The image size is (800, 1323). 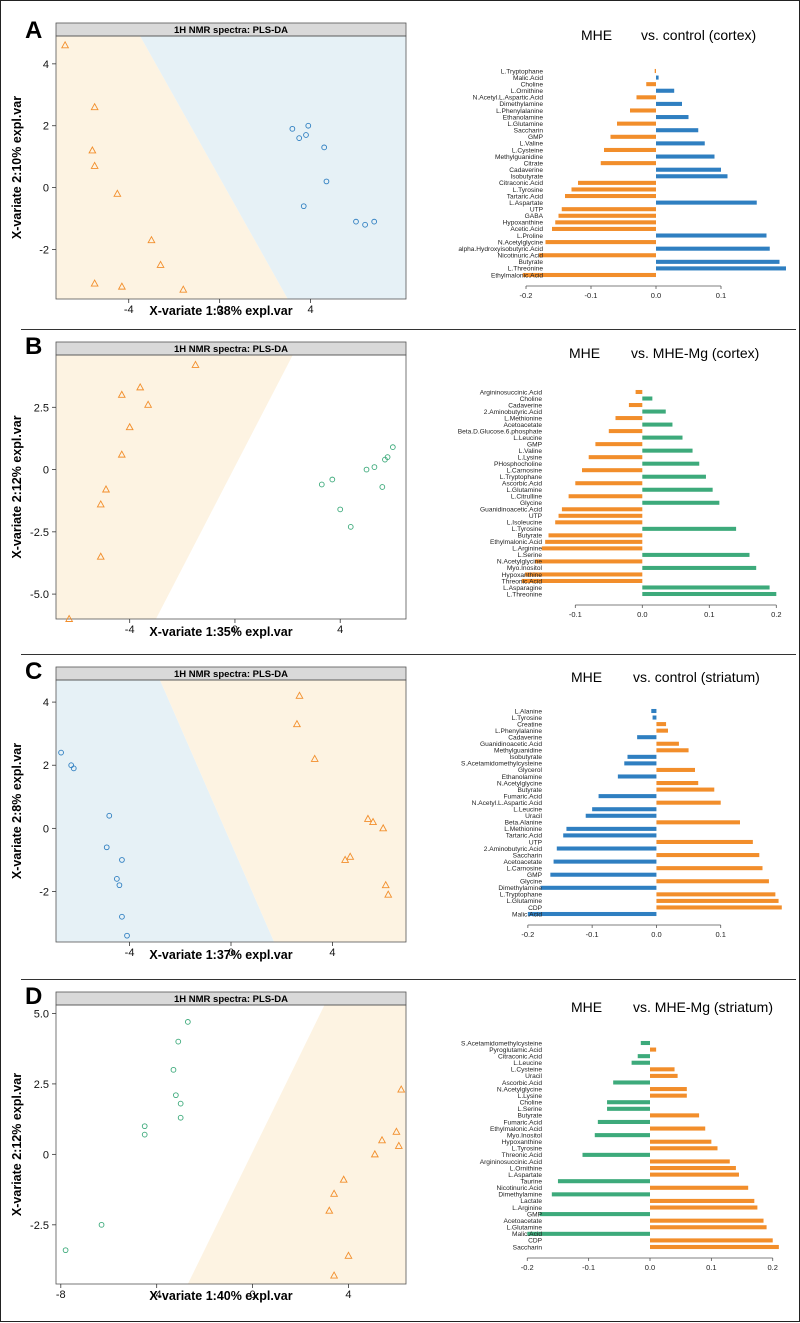 What do you see at coordinates (776, 614) in the screenshot?
I see `x-tick-label: 0.2` at bounding box center [776, 614].